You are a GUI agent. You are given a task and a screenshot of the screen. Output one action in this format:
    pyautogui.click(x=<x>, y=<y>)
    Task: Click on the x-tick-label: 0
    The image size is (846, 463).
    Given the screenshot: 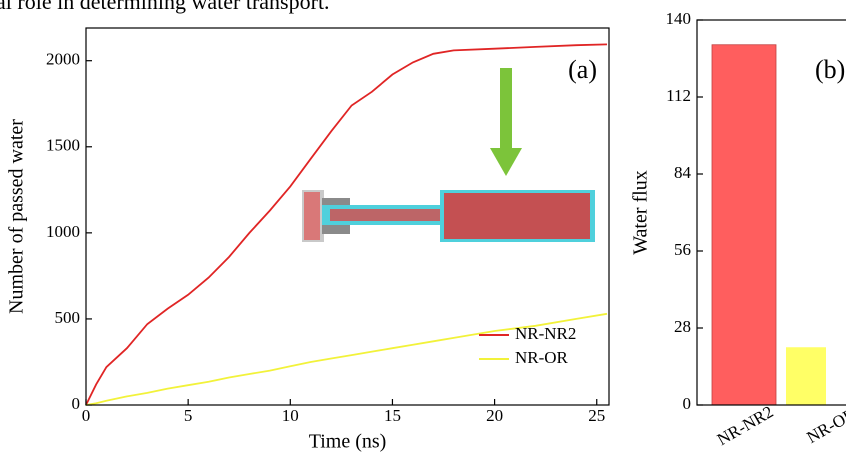 What is the action you would take?
    pyautogui.click(x=86, y=415)
    